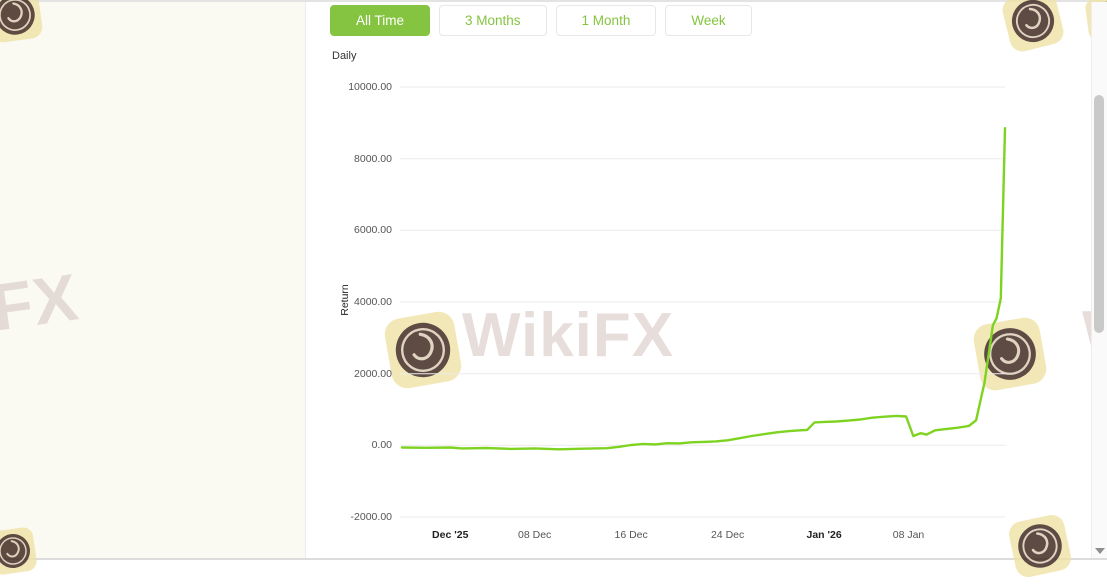 This screenshot has width=1107, height=584. Describe the element at coordinates (493, 20) in the screenshot. I see `filter-button-3-months: 3 Months` at that location.